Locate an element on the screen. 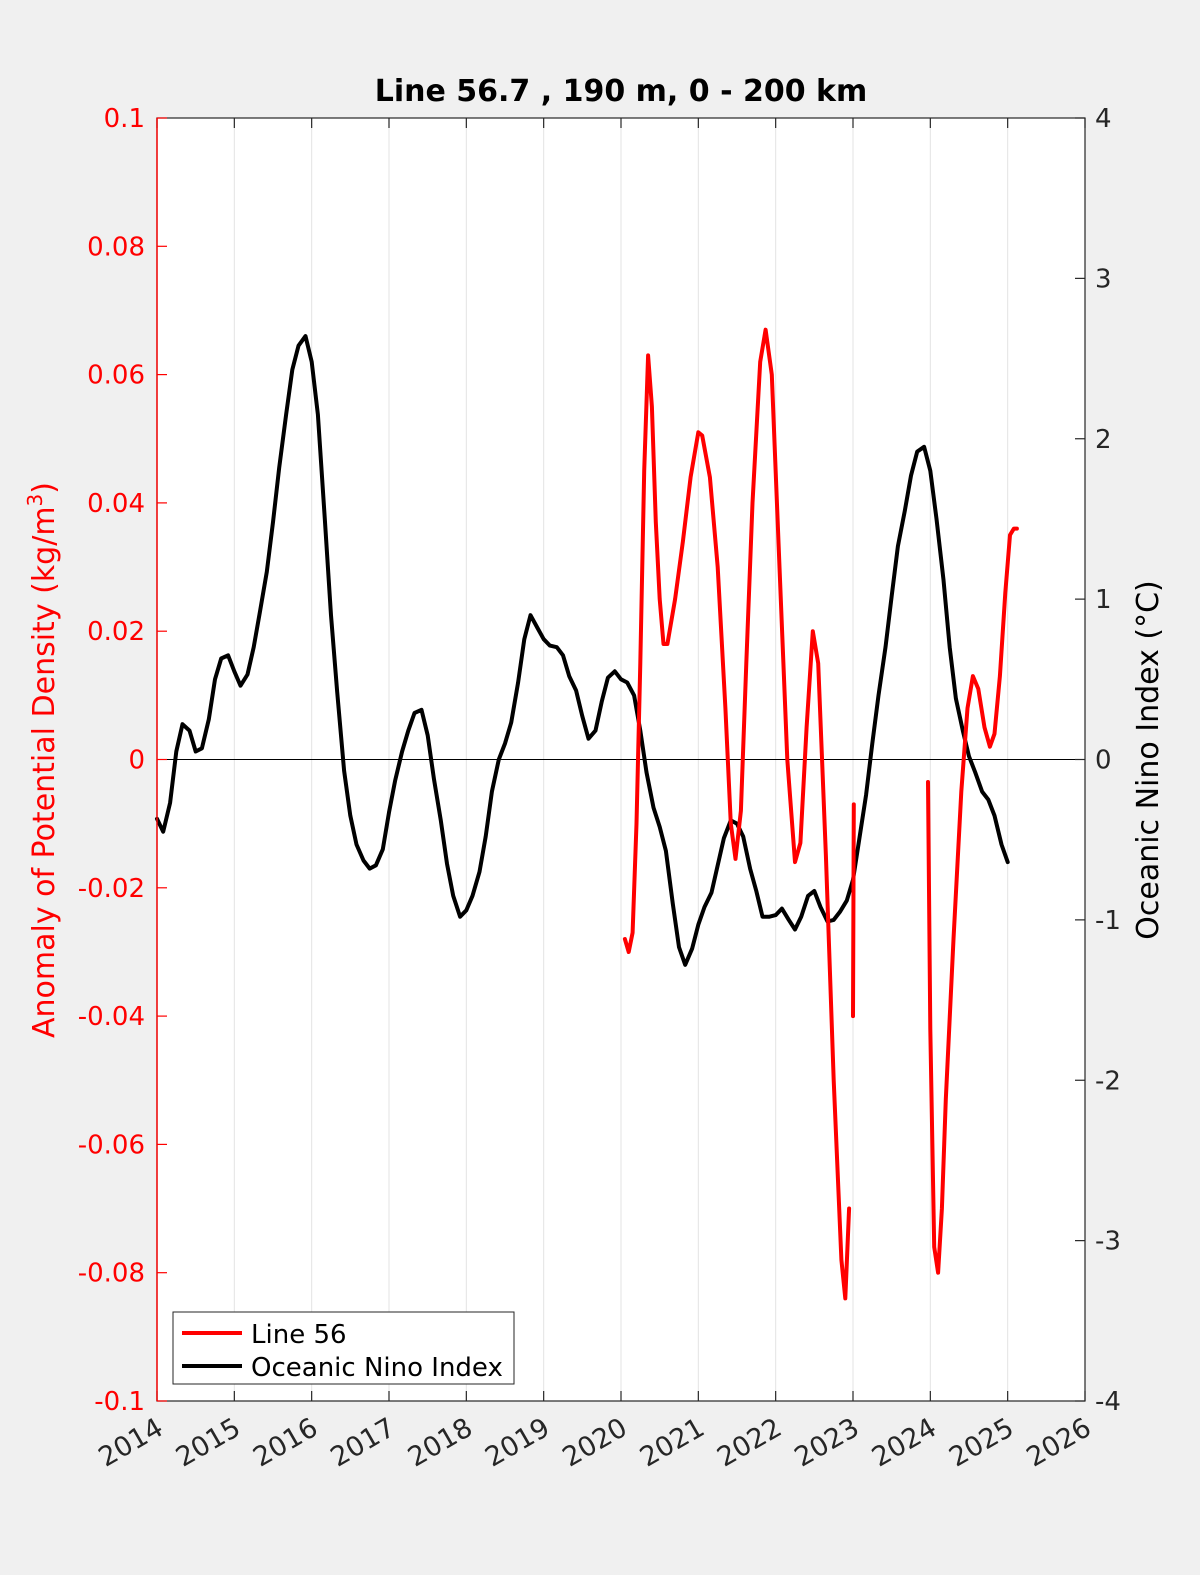  y-left-tick-label: 0.02 is located at coordinates (116, 632).